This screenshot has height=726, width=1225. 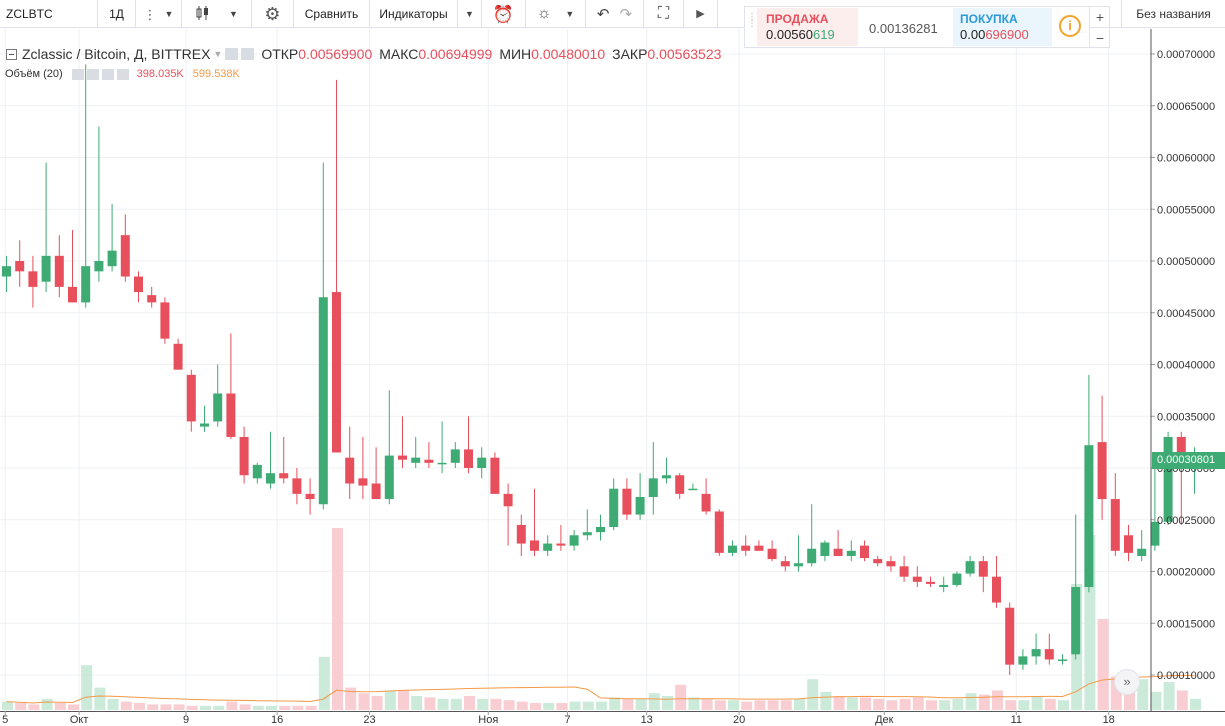 I want to click on indicators-button: Индикаторы, so click(x=414, y=14).